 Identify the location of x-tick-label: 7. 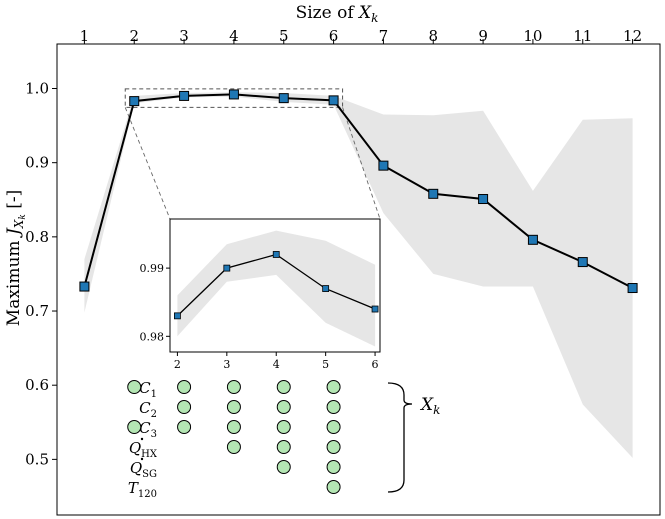
(384, 36).